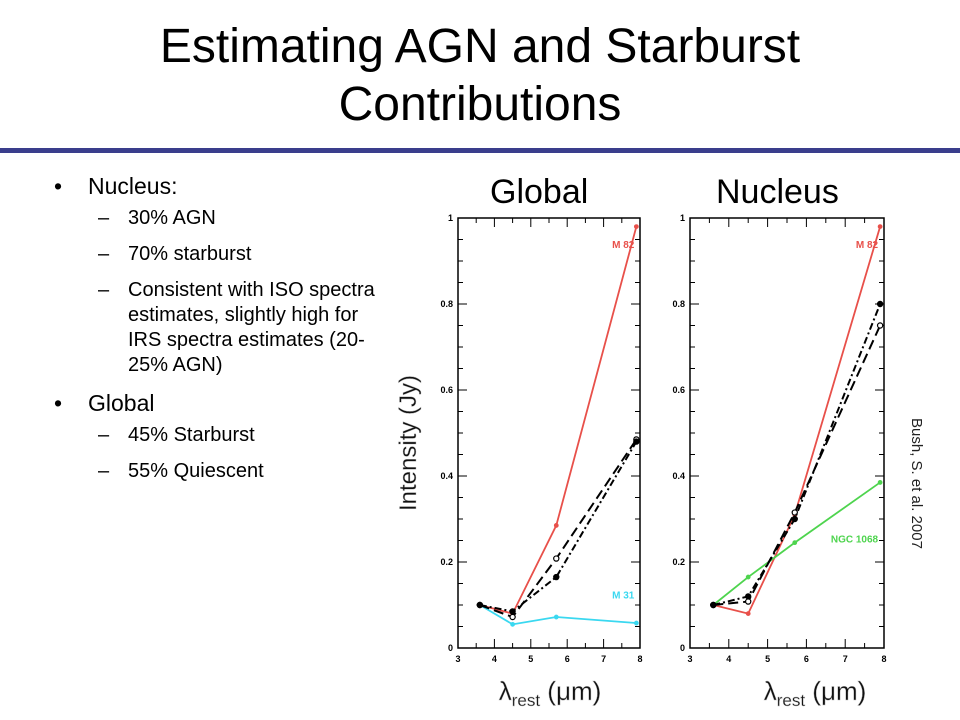  Describe the element at coordinates (558, 420) in the screenshot. I see `global-series-m-82-line` at that location.